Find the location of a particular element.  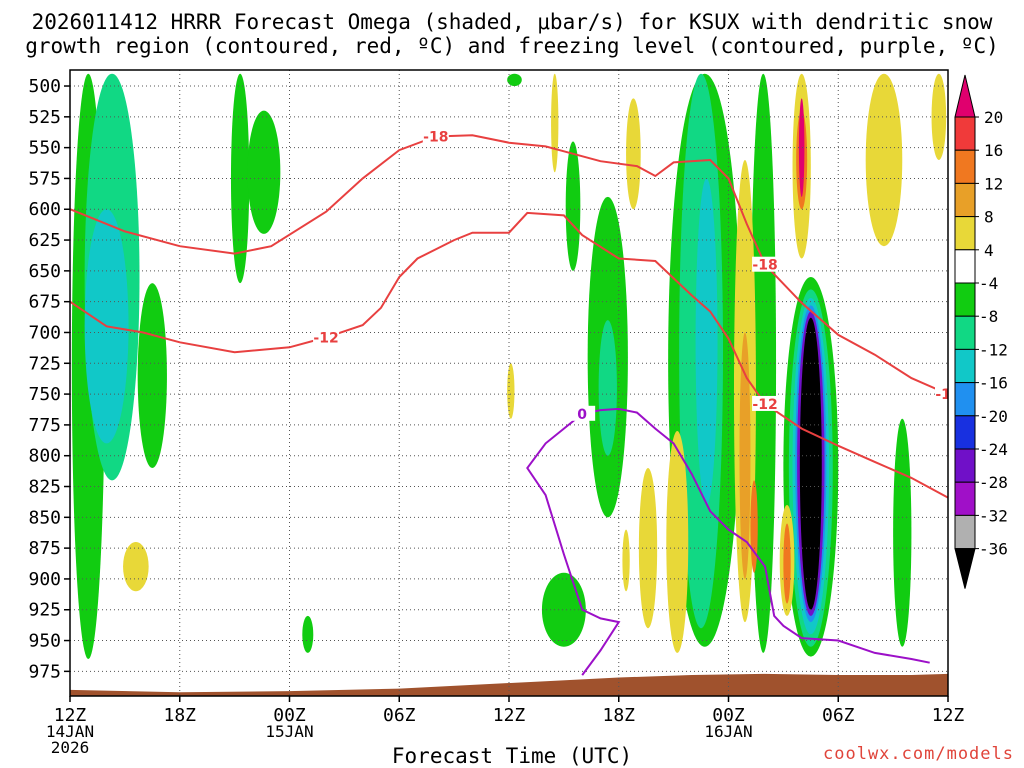

y-tick-label-600: 600 is located at coordinates (44, 209).